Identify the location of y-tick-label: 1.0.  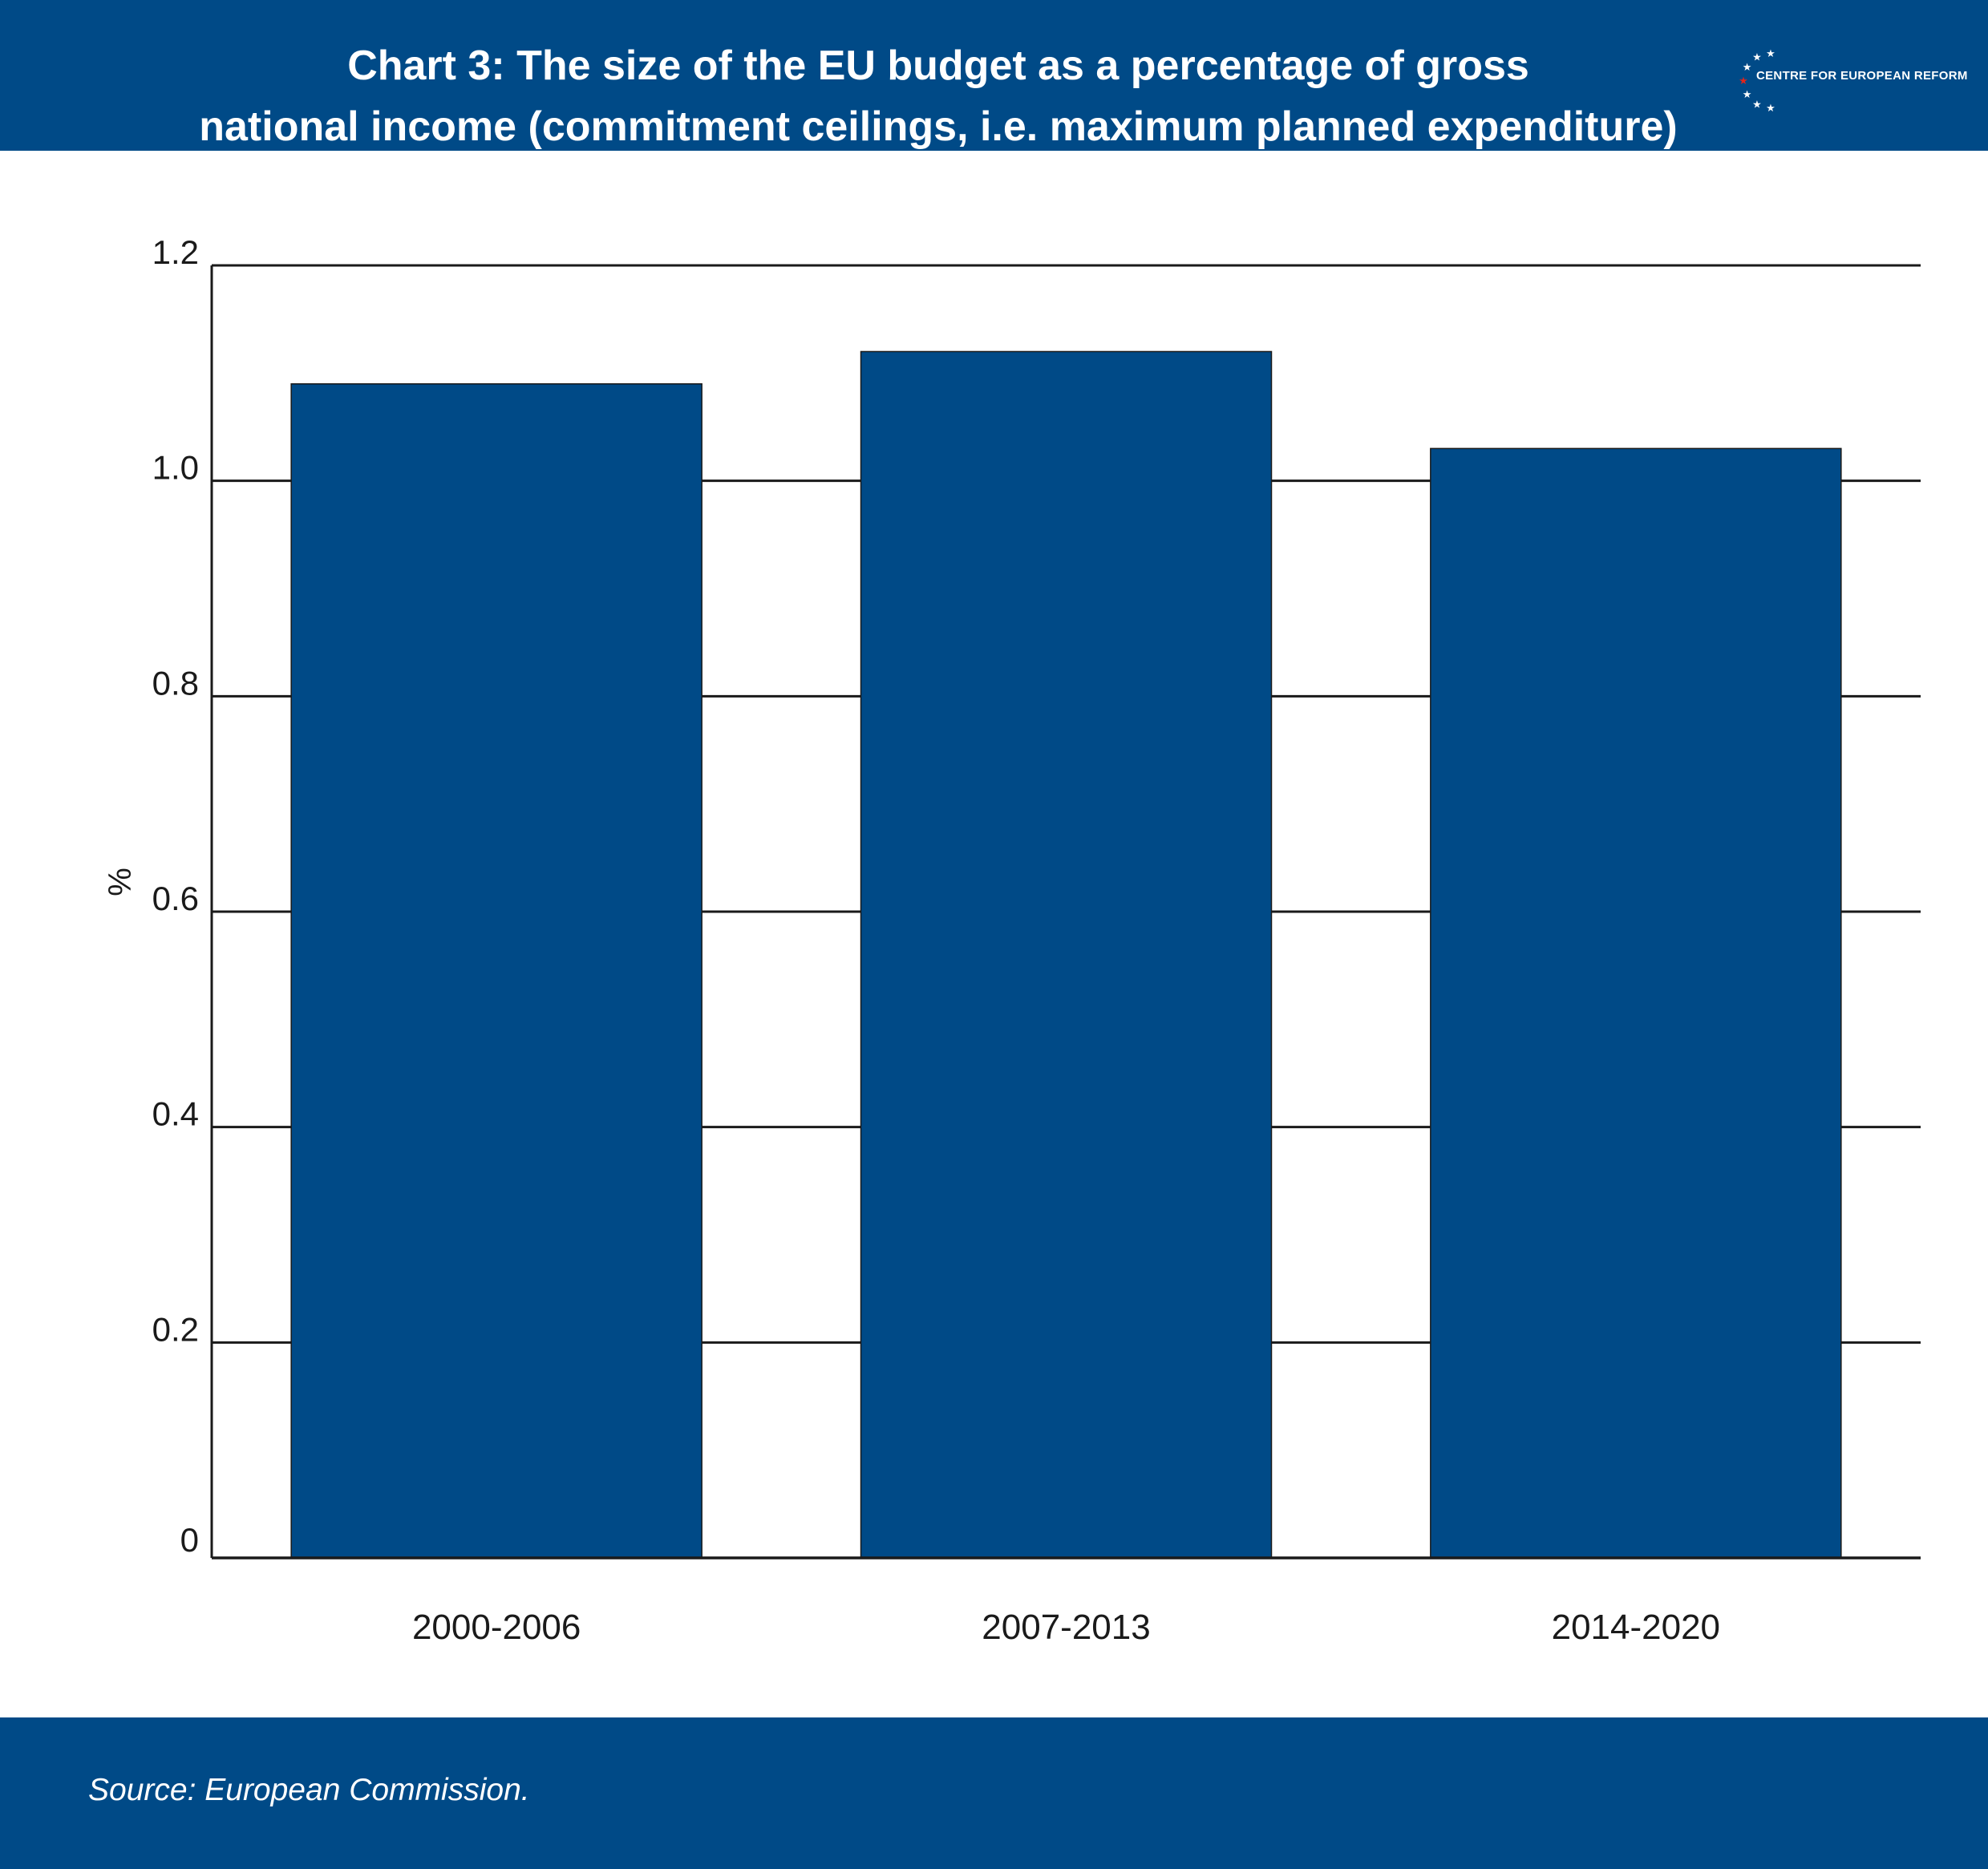
(175, 468).